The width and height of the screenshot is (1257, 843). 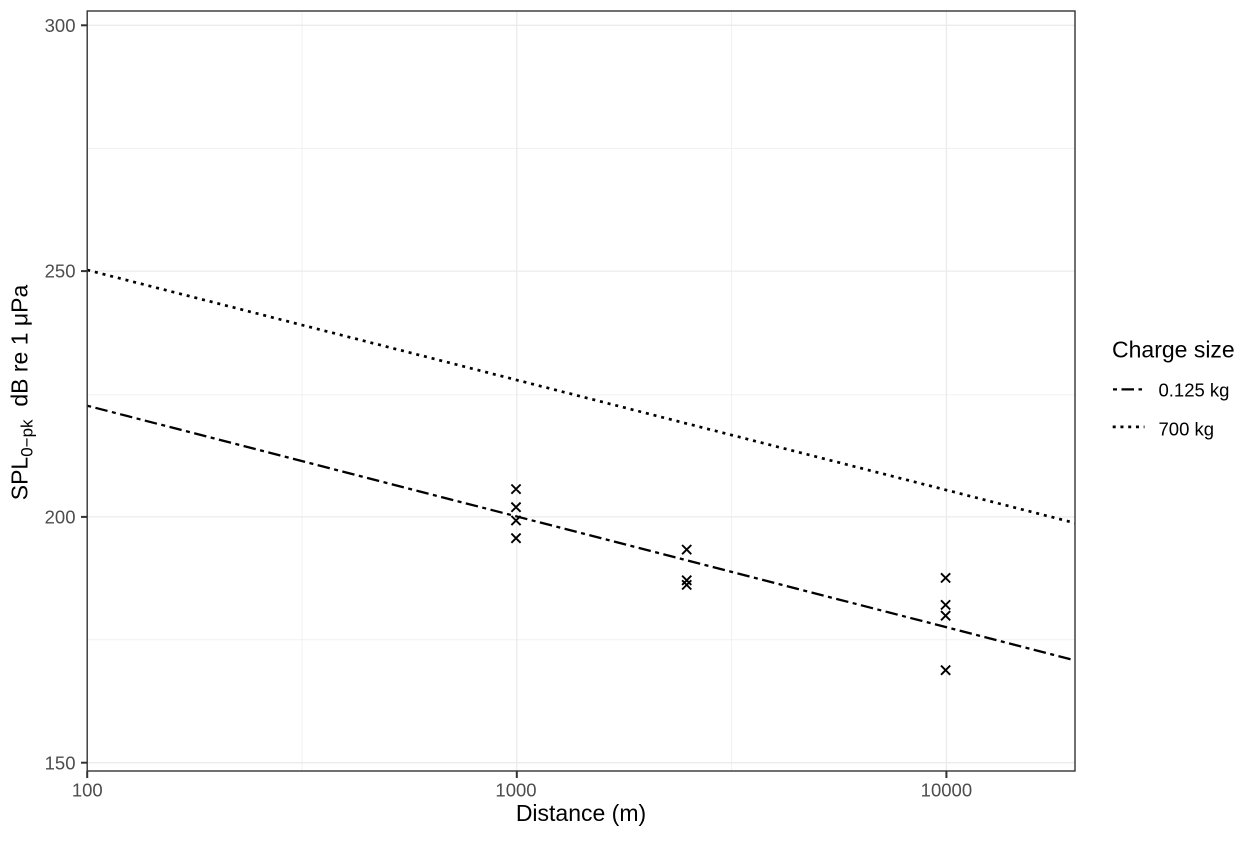 What do you see at coordinates (1194, 389) in the screenshot?
I see `svg-text: 0.125 kg` at bounding box center [1194, 389].